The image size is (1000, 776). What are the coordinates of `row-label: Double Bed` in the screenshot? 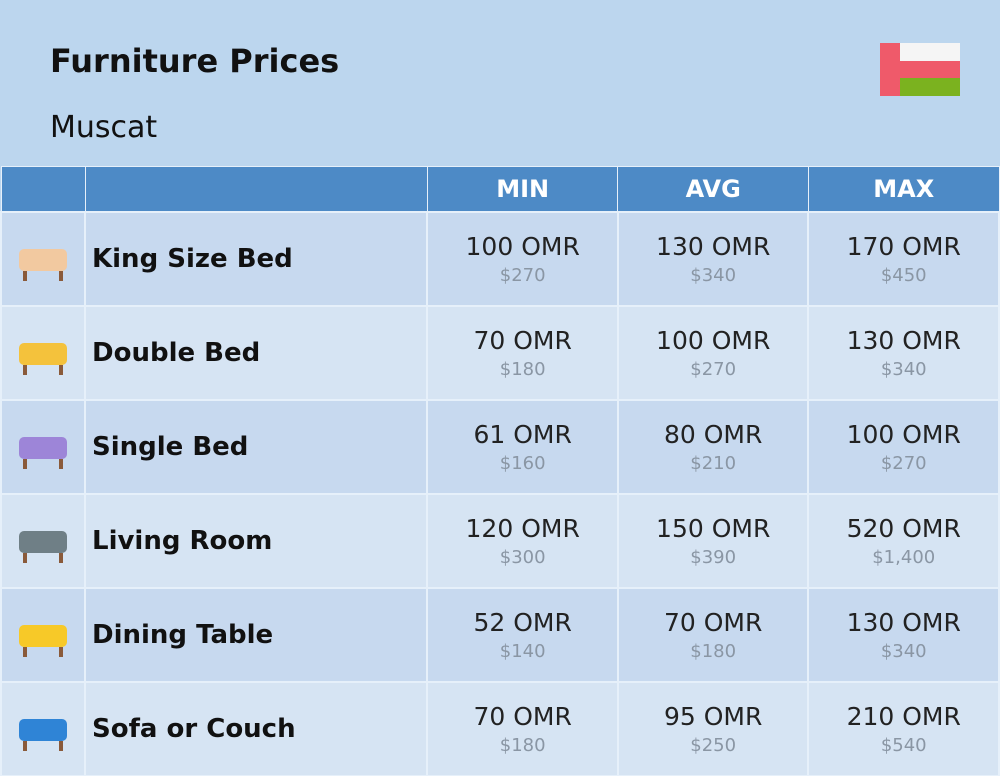 It's located at (256, 353).